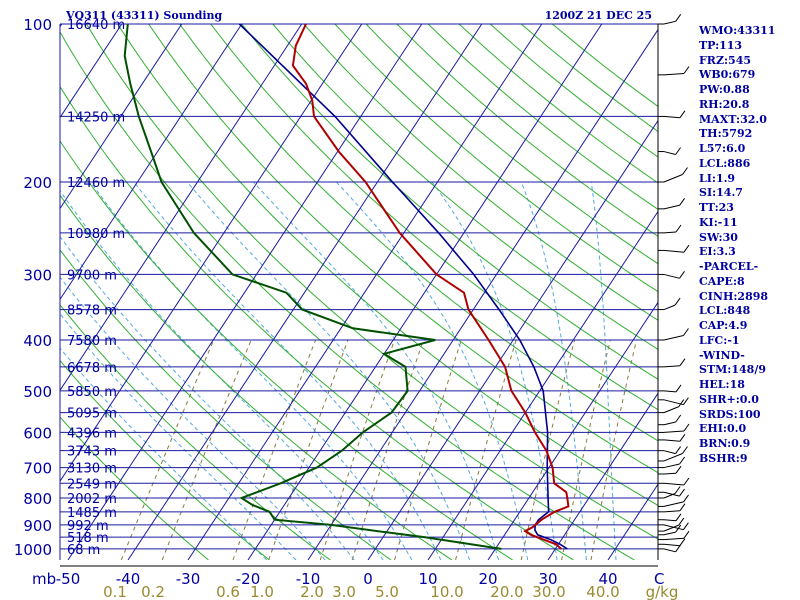 This screenshot has width=800, height=600. Describe the element at coordinates (37, 526) in the screenshot. I see `pressure-tick-label: 900` at that location.